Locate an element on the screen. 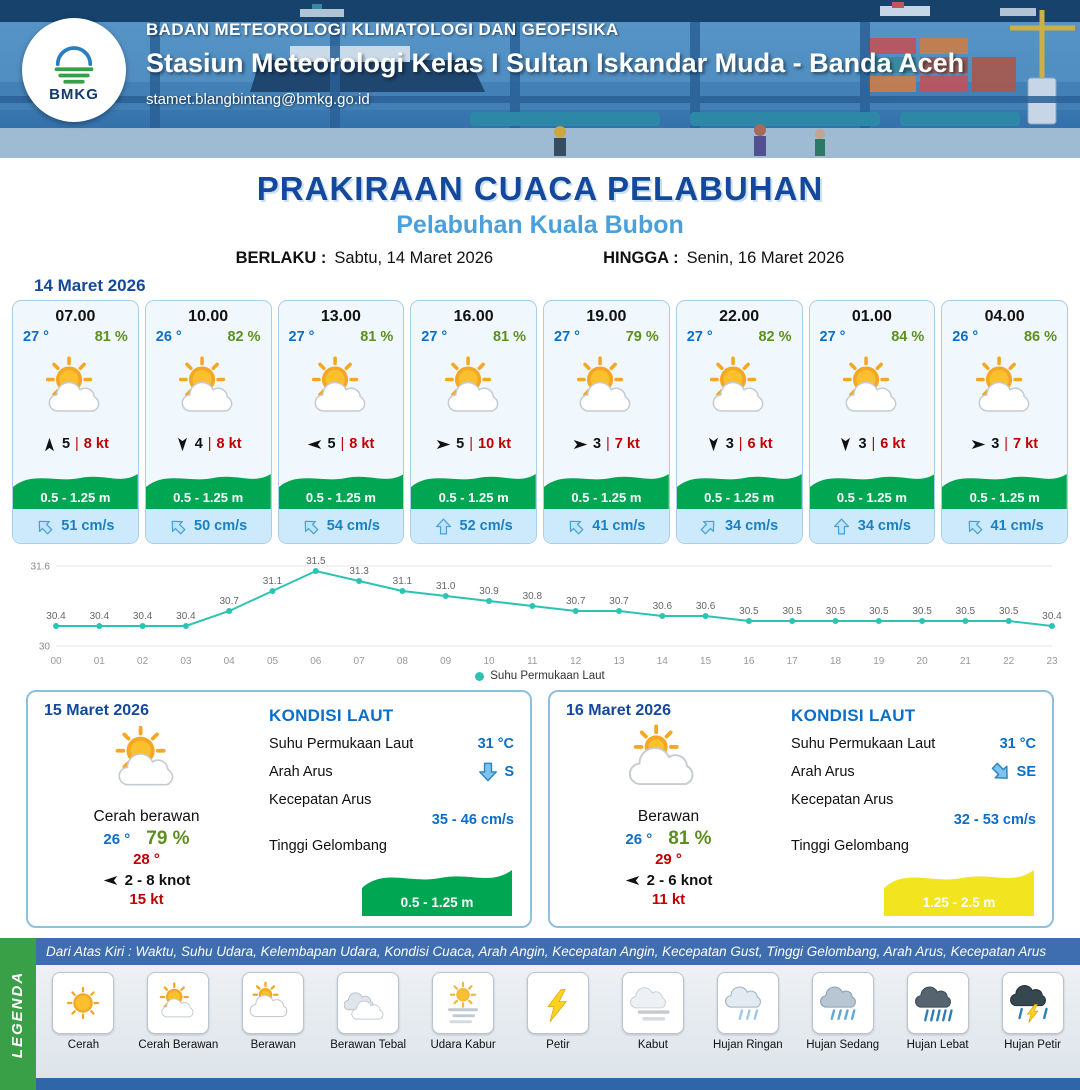  sst-value: 31 °C is located at coordinates (495, 744).